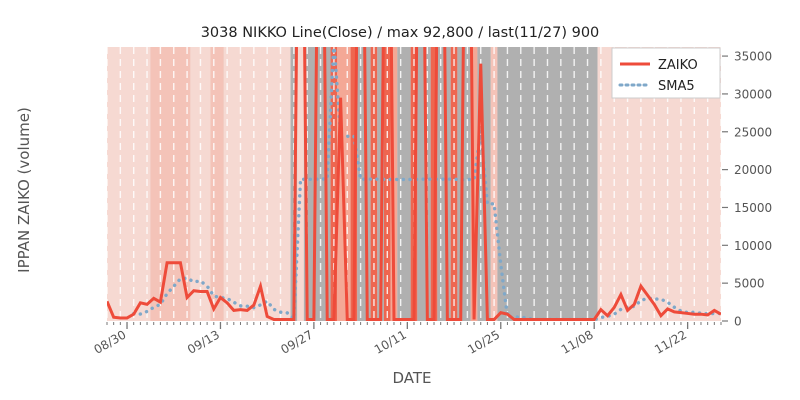  I want to click on y-tick-label: 15000, so click(753, 208).